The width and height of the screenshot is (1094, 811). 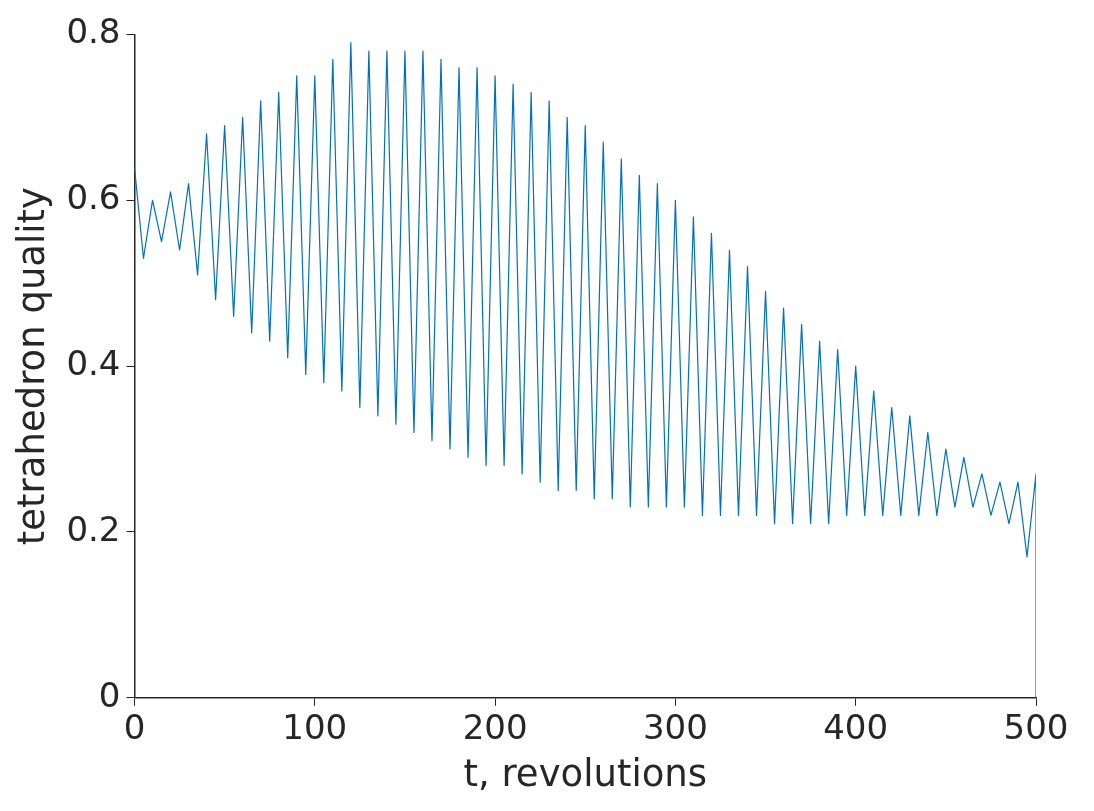 What do you see at coordinates (93, 528) in the screenshot?
I see `y-tick-label: 0.2` at bounding box center [93, 528].